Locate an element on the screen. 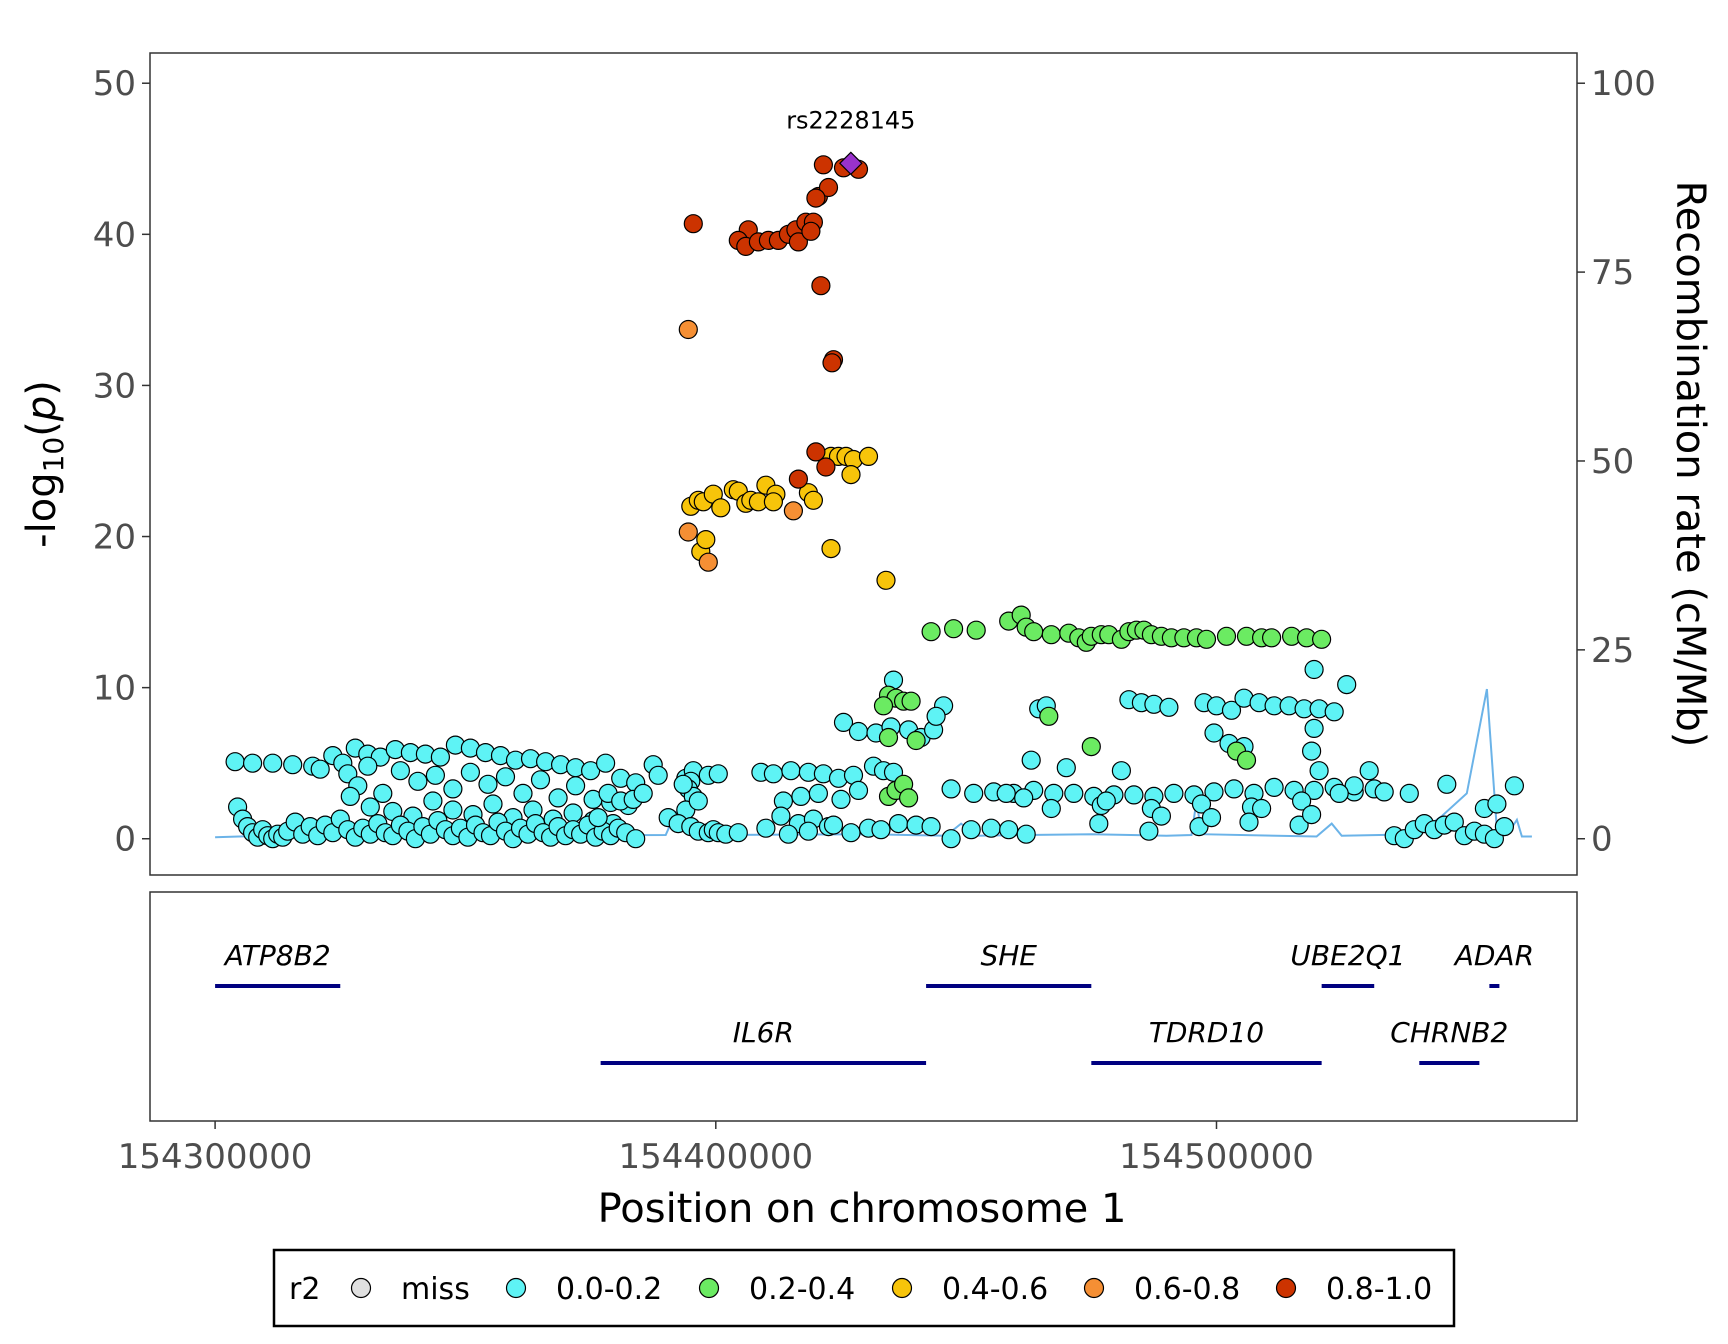 This screenshot has width=1728, height=1344. gene-label-ATP8B2: ATP8B2 is located at coordinates (277, 955).